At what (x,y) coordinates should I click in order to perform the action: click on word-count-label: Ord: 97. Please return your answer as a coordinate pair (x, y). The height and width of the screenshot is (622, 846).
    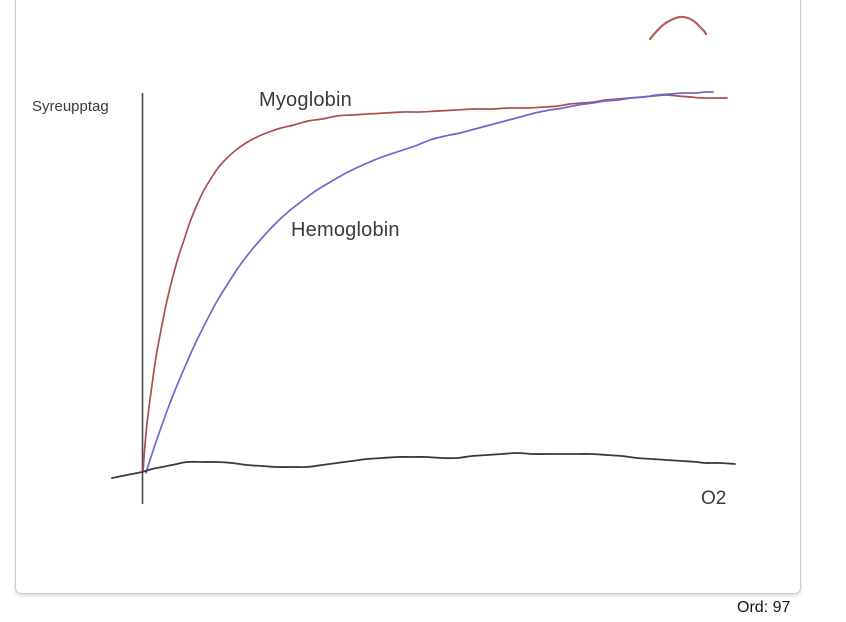
    Looking at the image, I should click on (764, 607).